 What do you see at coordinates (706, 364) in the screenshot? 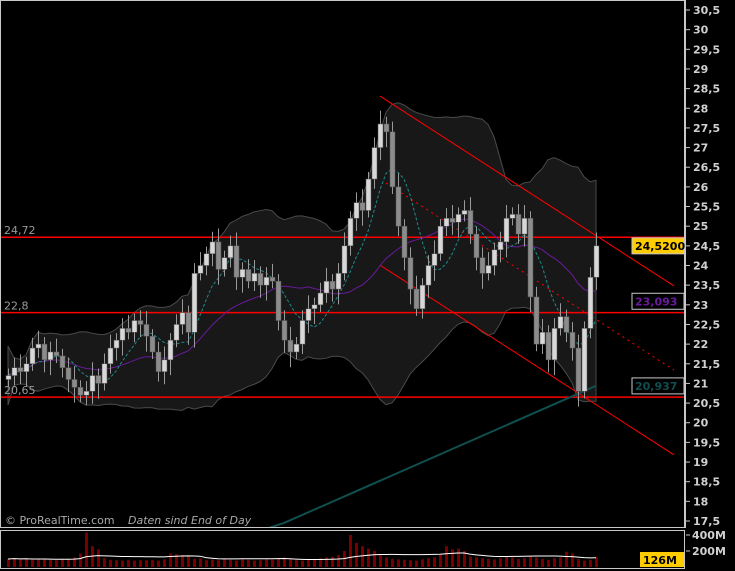
I see `price-tick-label: 21,5` at bounding box center [706, 364].